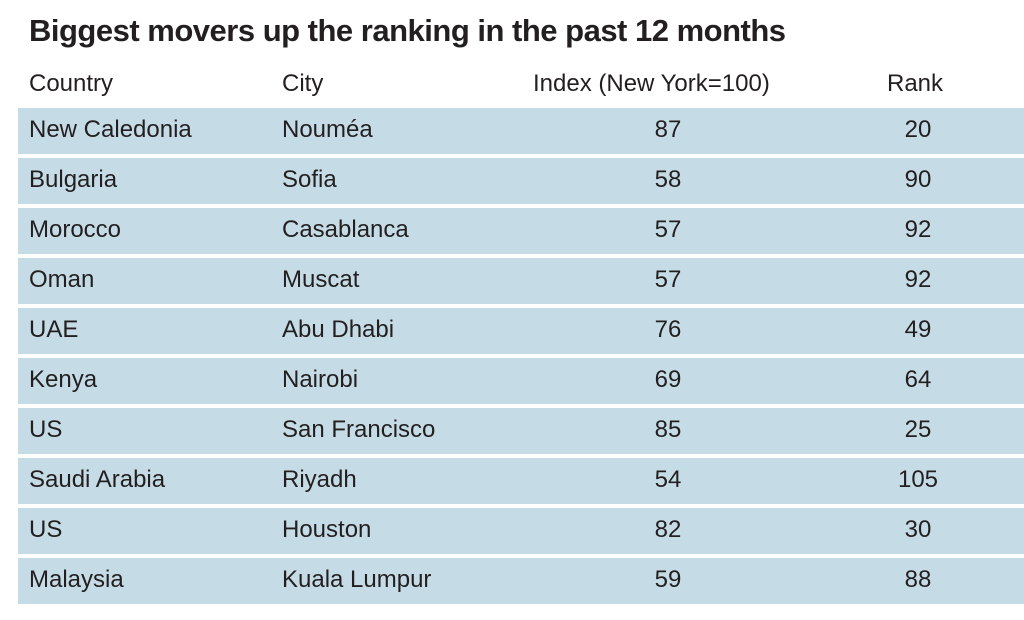 The height and width of the screenshot is (620, 1024). Describe the element at coordinates (915, 83) in the screenshot. I see `column-header-rank: Rank` at that location.